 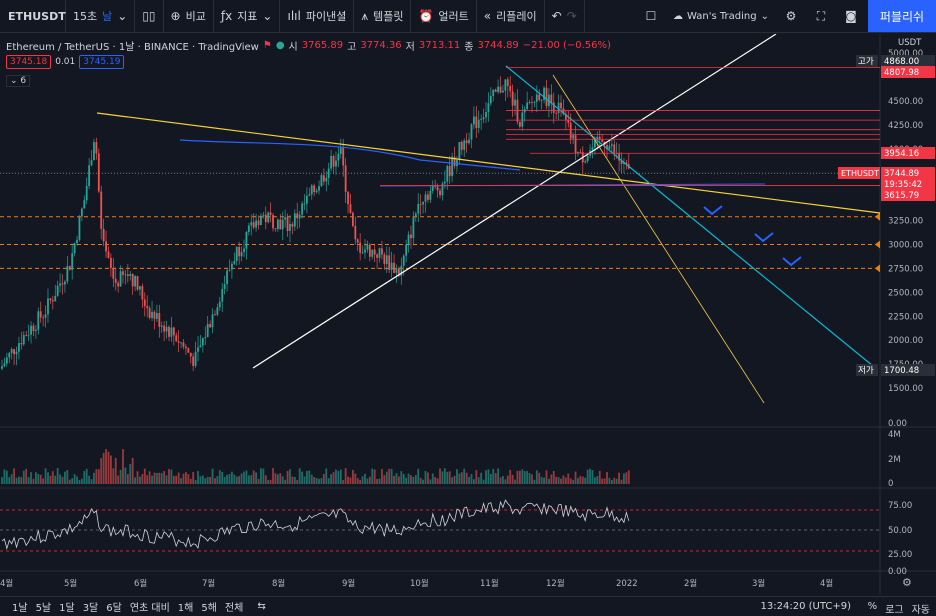 What do you see at coordinates (383, 16) in the screenshot?
I see `templates-button: ⩚ 템플릿` at bounding box center [383, 16].